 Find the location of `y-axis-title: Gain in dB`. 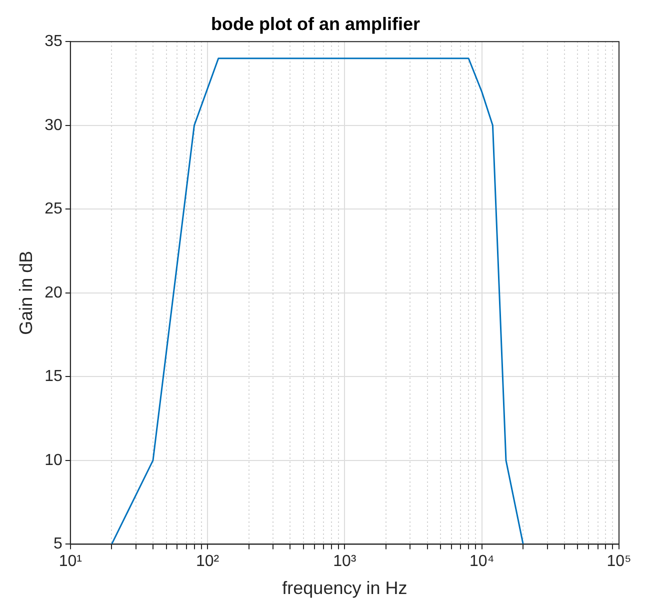

y-axis-title: Gain in dB is located at coordinates (26, 292).